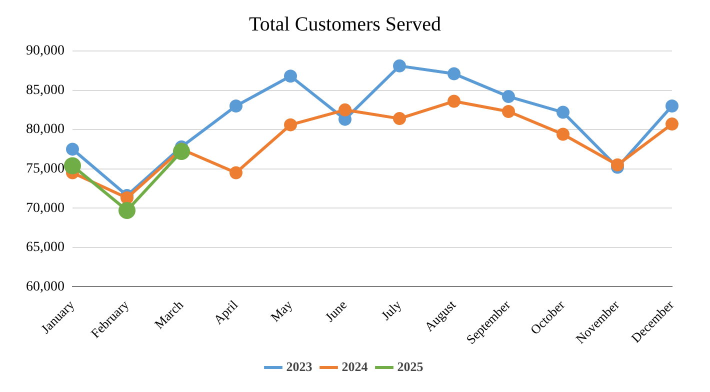  Describe the element at coordinates (336, 310) in the screenshot. I see `x-tick-label: June` at that location.